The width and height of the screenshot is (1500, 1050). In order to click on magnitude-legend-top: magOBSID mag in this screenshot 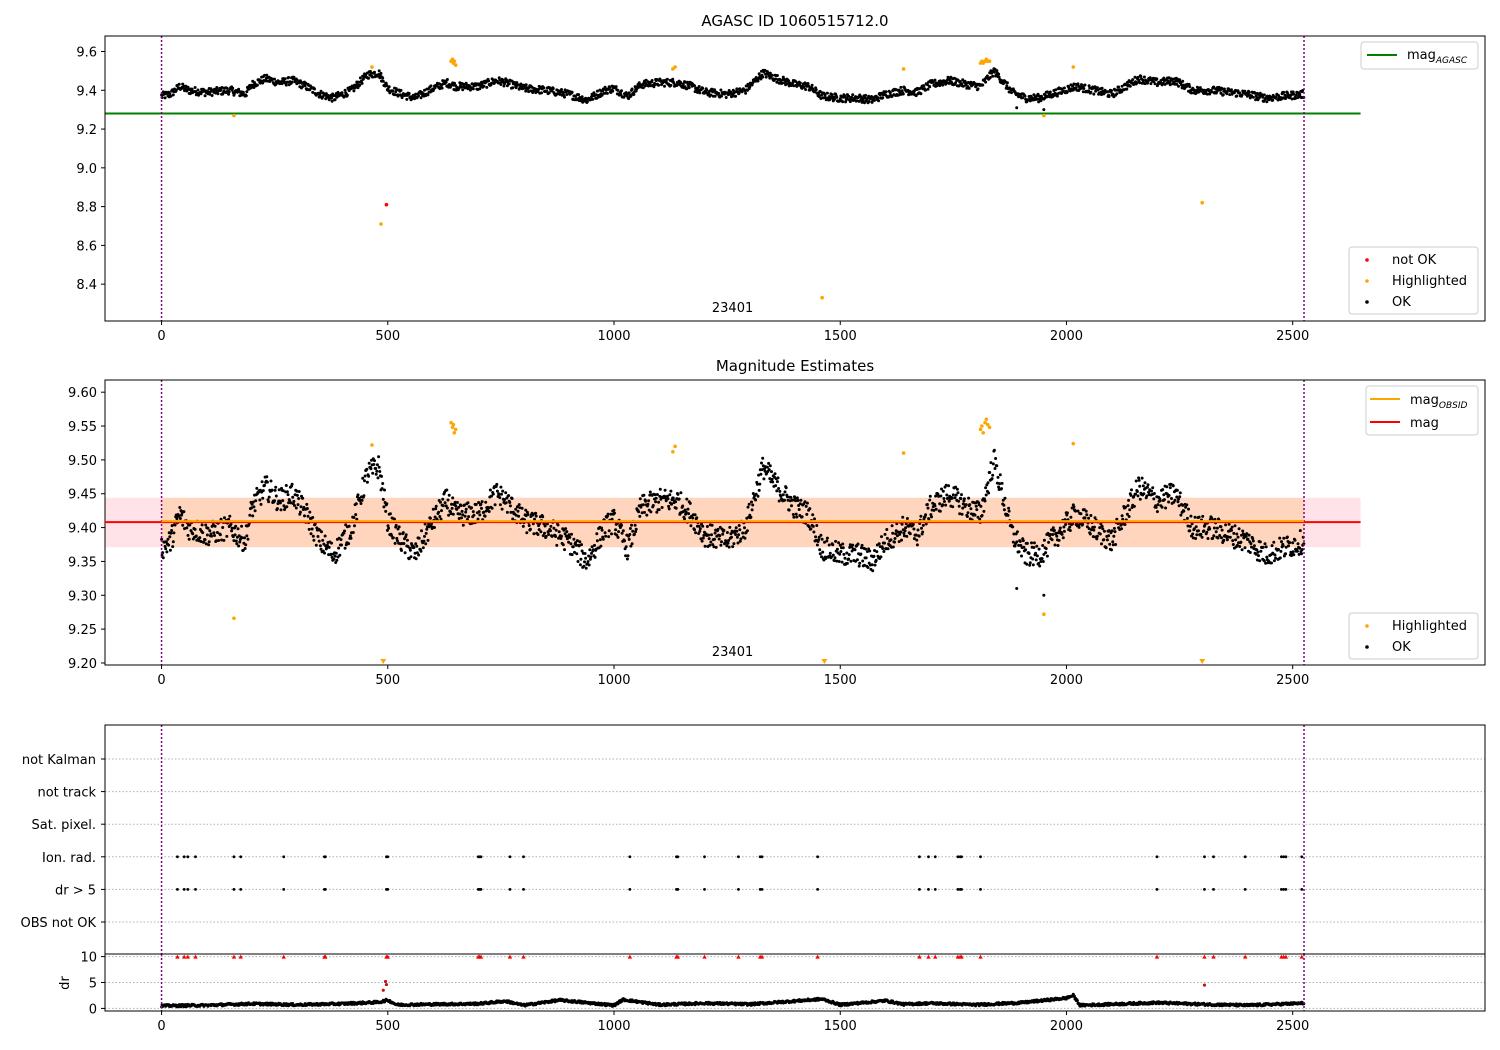, I will do `click(1422, 410)`.